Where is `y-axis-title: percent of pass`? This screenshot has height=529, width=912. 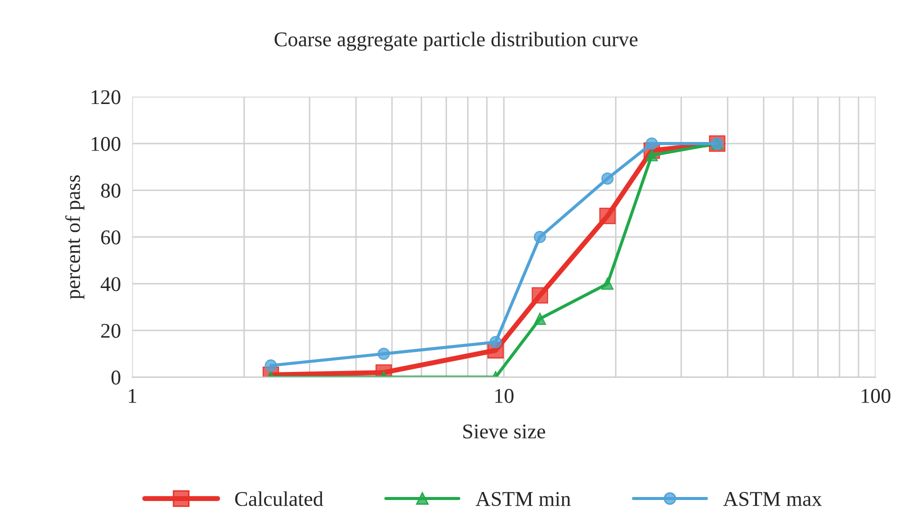 y-axis-title: percent of pass is located at coordinates (74, 237).